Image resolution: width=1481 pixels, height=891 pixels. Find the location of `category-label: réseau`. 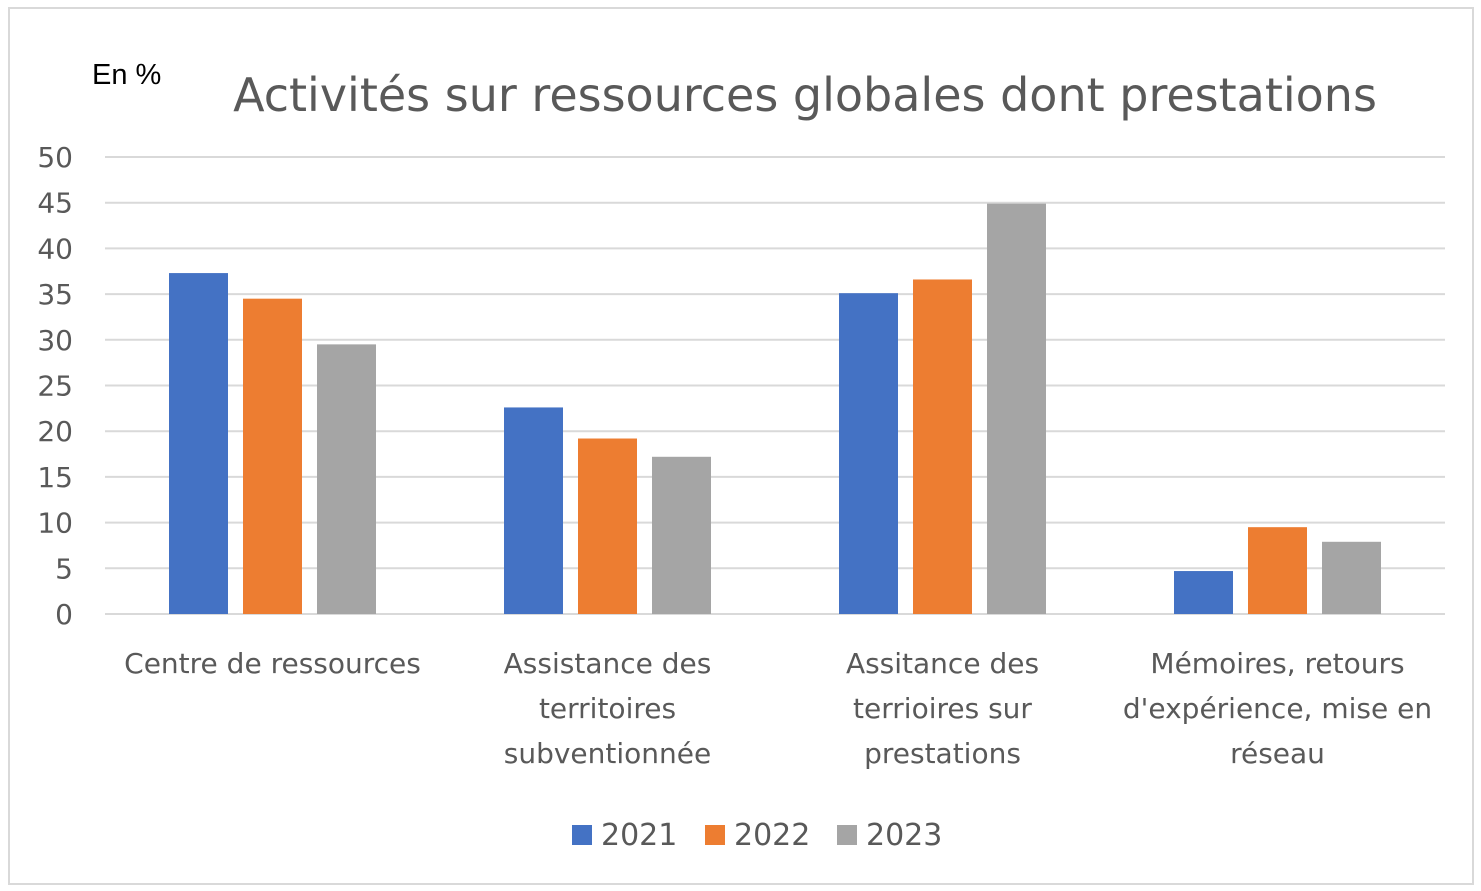

category-label: réseau is located at coordinates (1277, 753).